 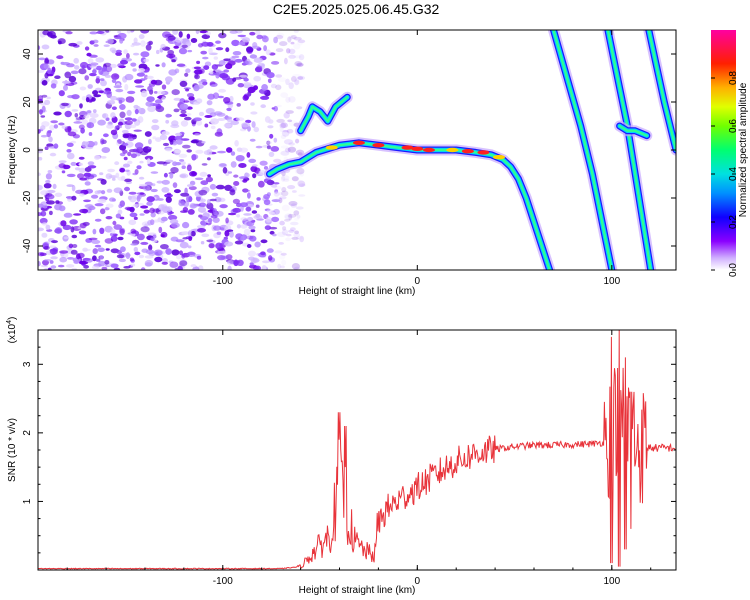 What do you see at coordinates (633, 131) in the screenshot?
I see `trace-spur` at bounding box center [633, 131].